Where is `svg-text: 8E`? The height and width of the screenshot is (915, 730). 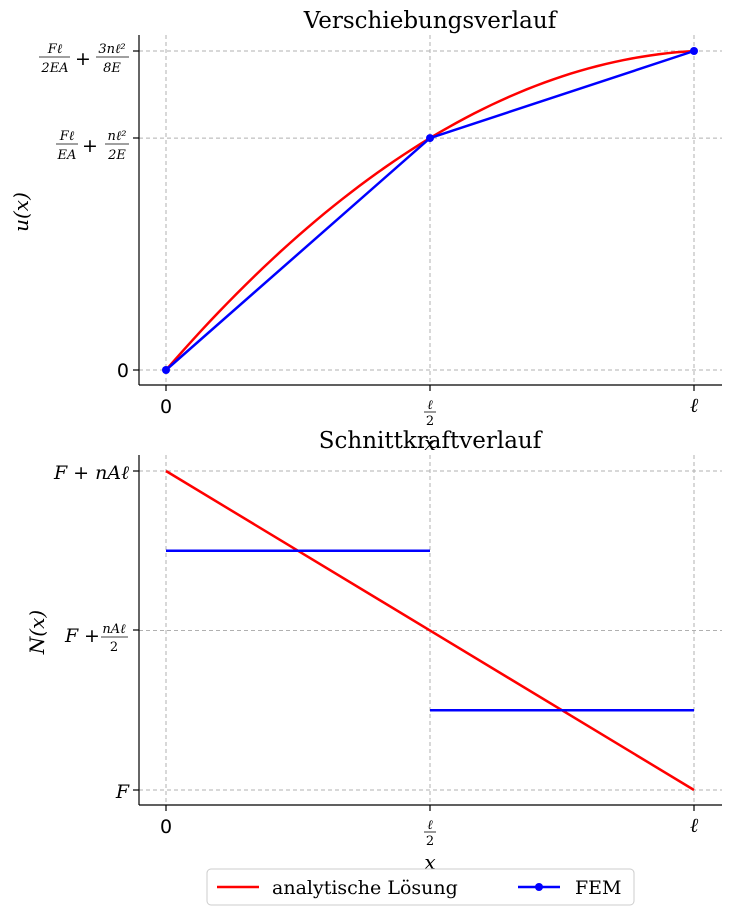 svg-text: 8E is located at coordinates (112, 68).